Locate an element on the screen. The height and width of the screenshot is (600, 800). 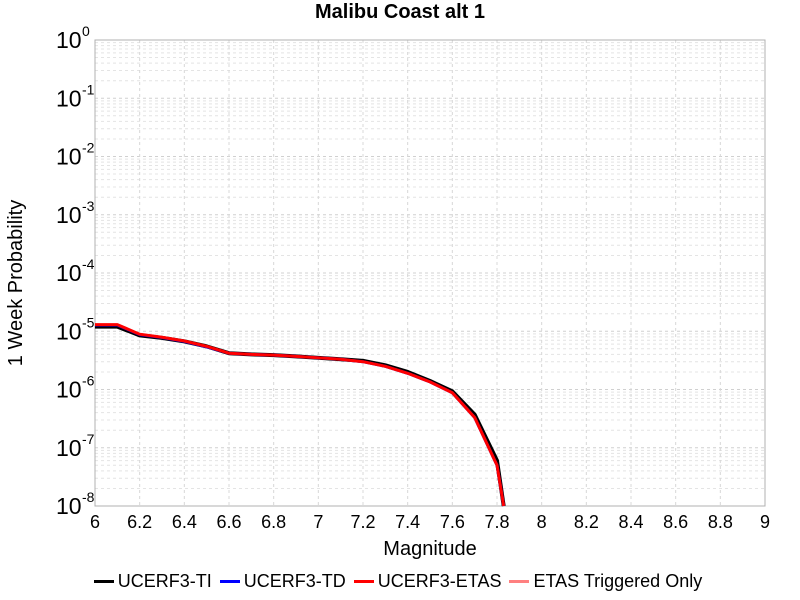
y-tick-exponent: -5 is located at coordinates (88, 322).